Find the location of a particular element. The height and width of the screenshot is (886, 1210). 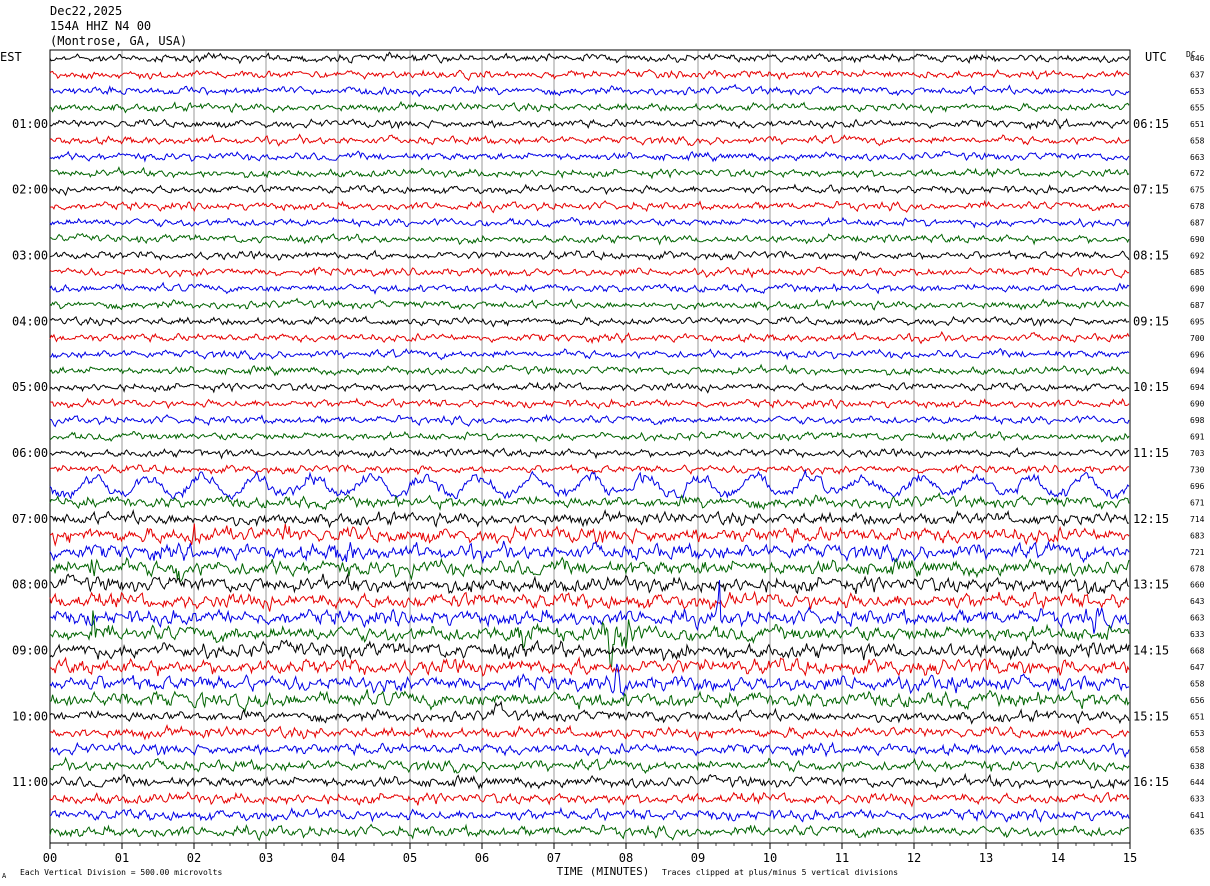

right-hour-label: 07:15 is located at coordinates (1151, 190).